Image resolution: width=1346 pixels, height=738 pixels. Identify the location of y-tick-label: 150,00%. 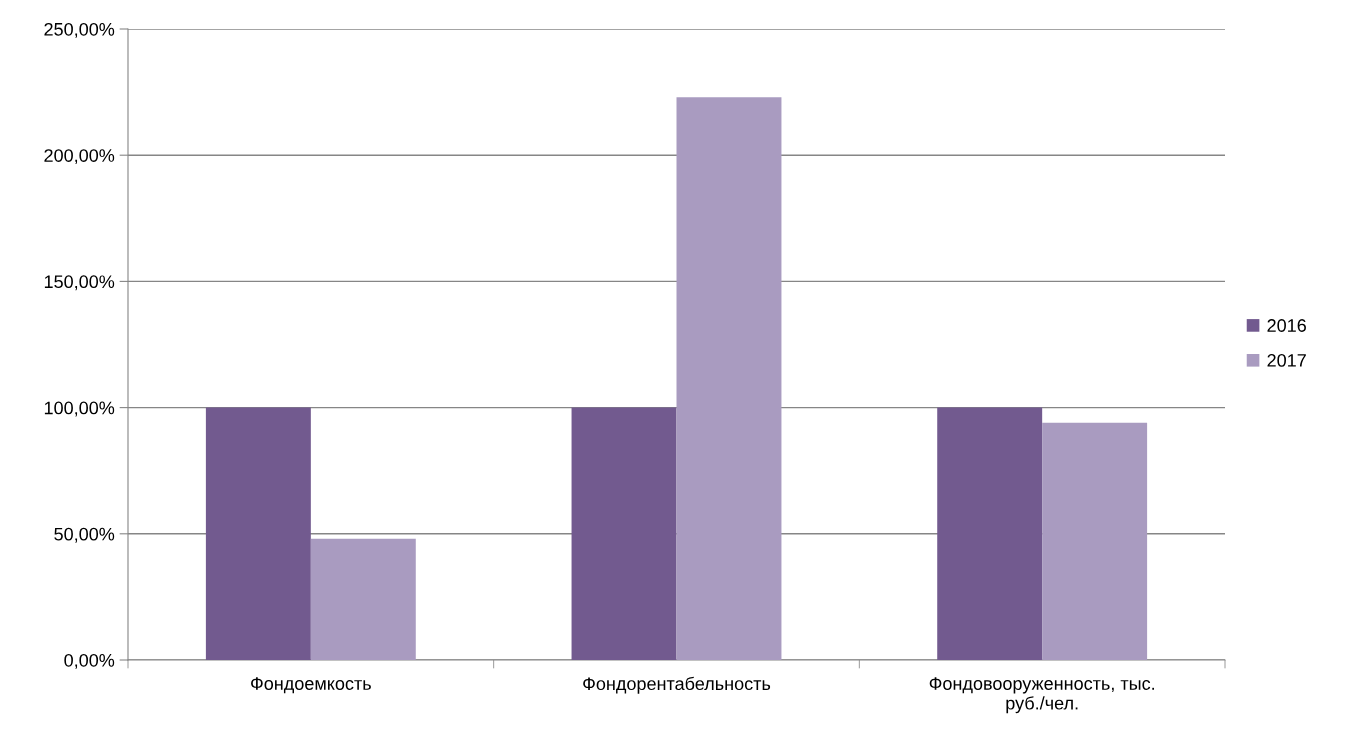
(79, 283).